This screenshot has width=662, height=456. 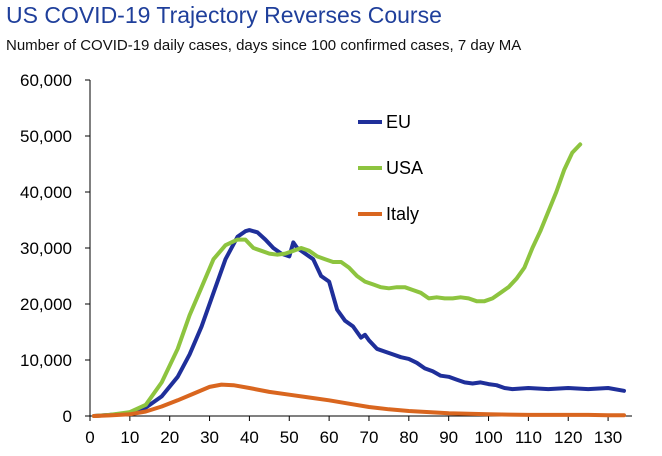 I want to click on x-tick-label: 120, so click(x=568, y=437).